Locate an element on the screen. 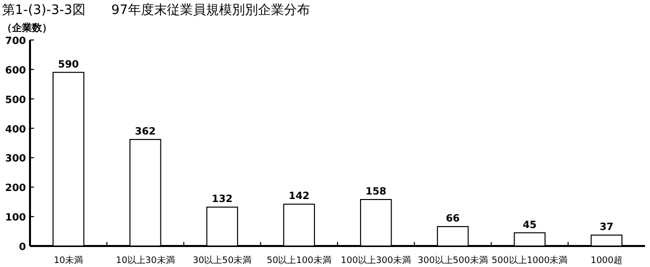  x-tick-label: 10未満 is located at coordinates (69, 260).